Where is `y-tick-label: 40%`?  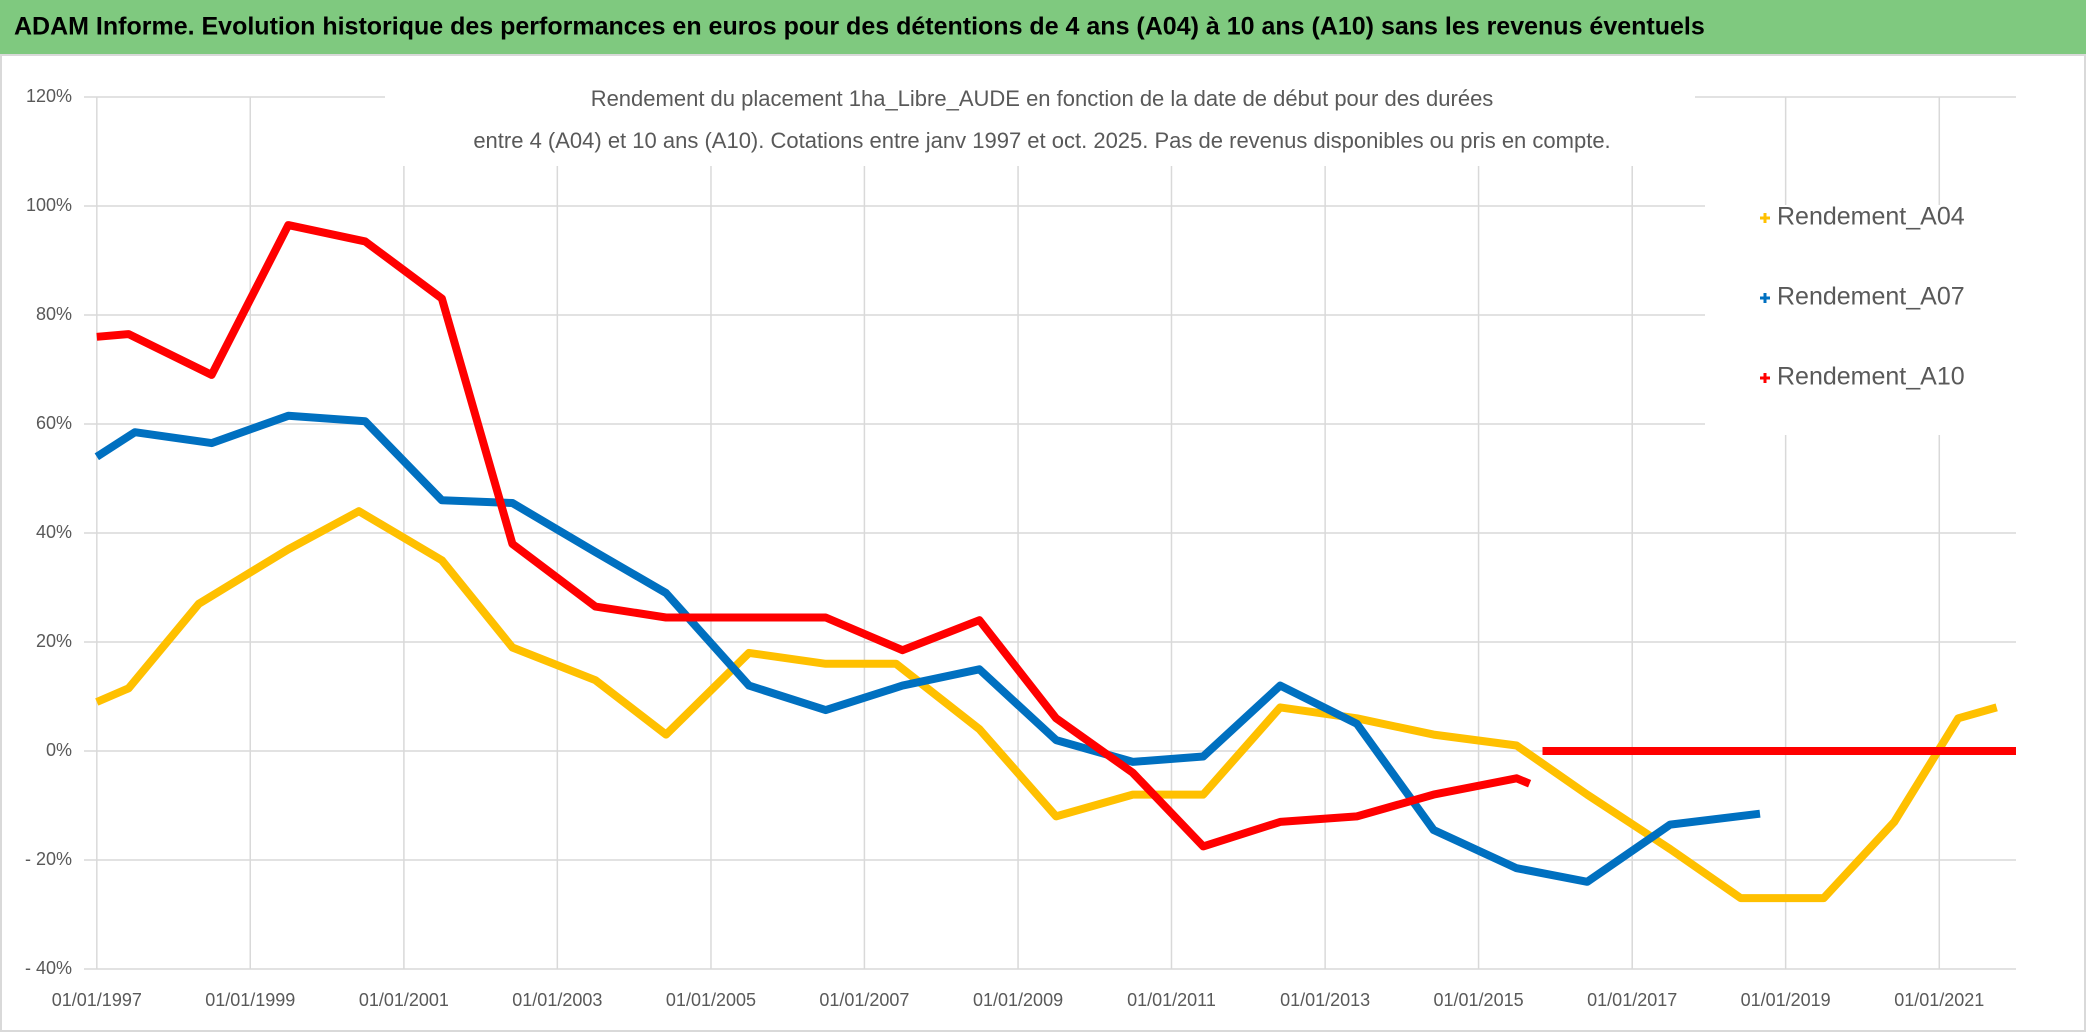 y-tick-label: 40% is located at coordinates (54, 532).